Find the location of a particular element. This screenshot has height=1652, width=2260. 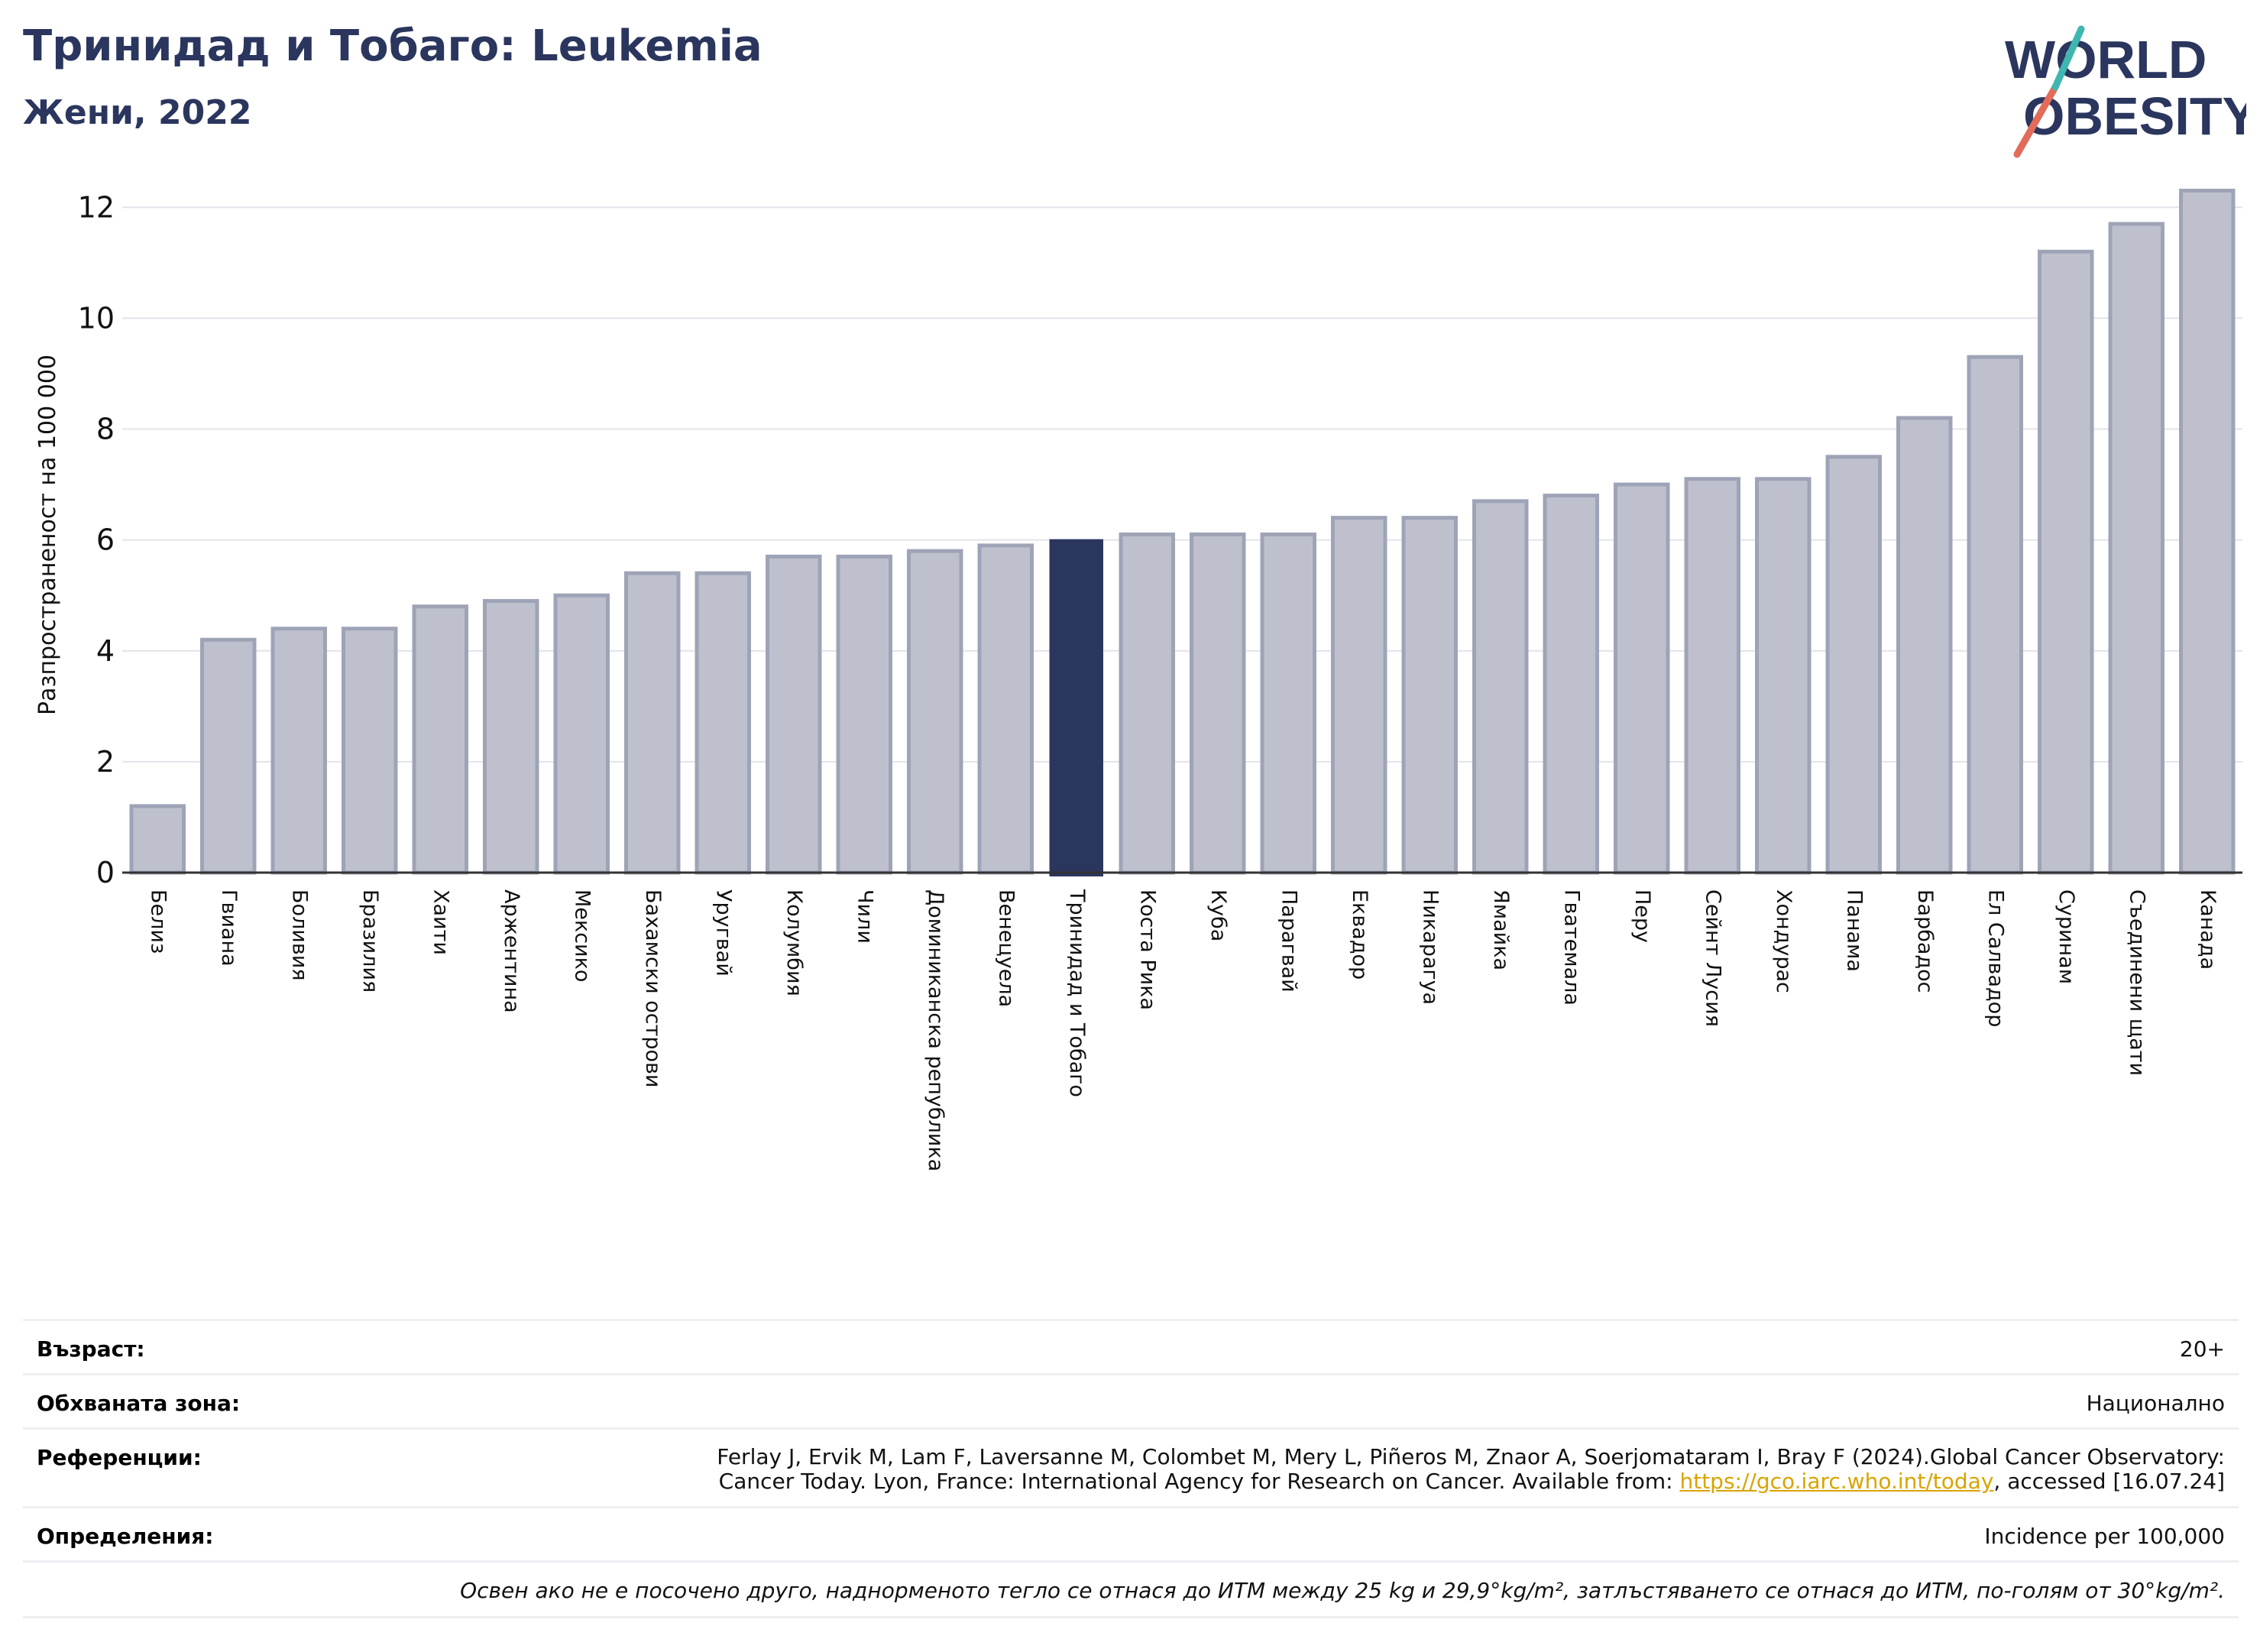

age-label: Възраст: is located at coordinates (91, 1349).